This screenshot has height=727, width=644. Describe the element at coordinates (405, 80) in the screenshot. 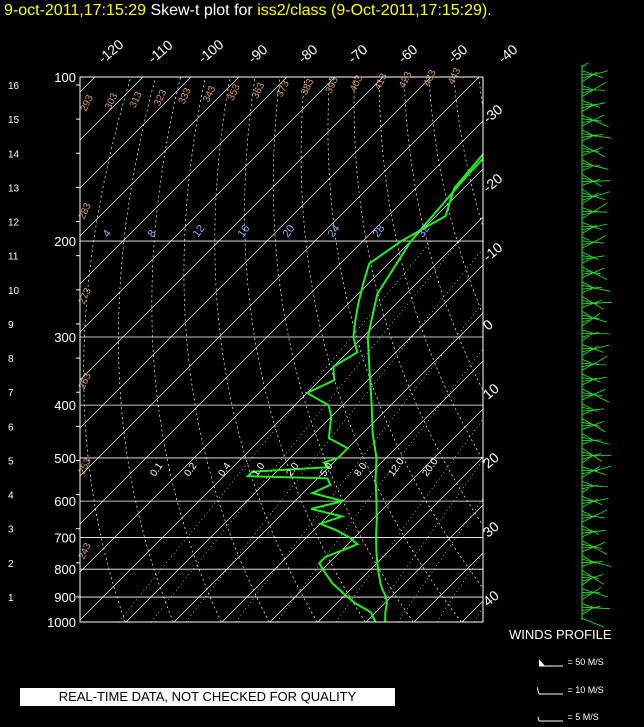

I see `theta-label: 423` at that location.